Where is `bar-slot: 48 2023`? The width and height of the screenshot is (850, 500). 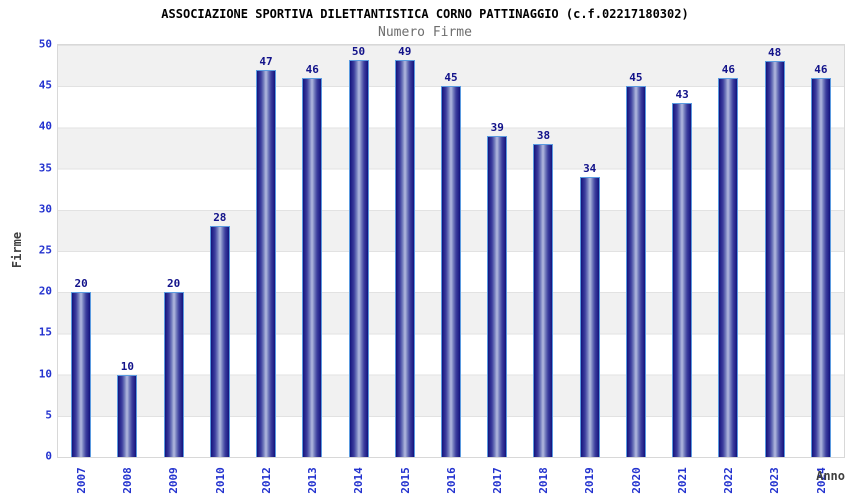
bar-slot: 48 2023 is located at coordinates (775, 269).